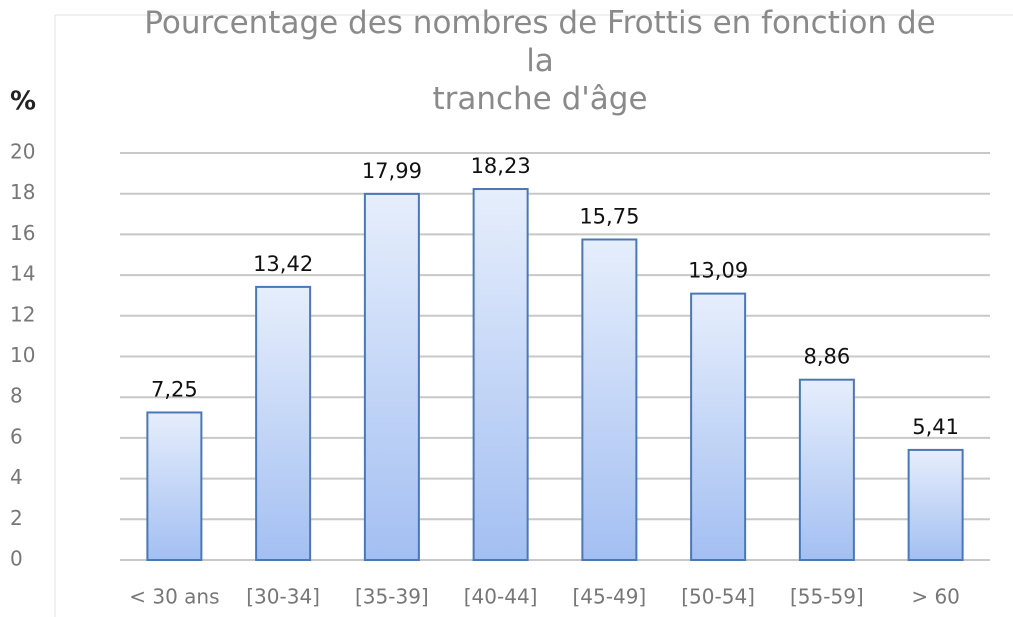 The image size is (1013, 617). Describe the element at coordinates (718, 271) in the screenshot. I see `data-label: 13,09` at that location.